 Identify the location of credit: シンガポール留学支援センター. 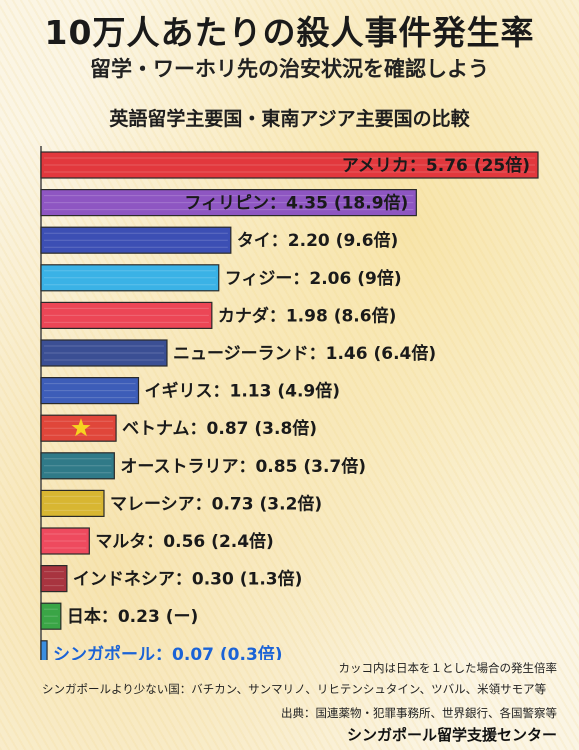
(451, 735).